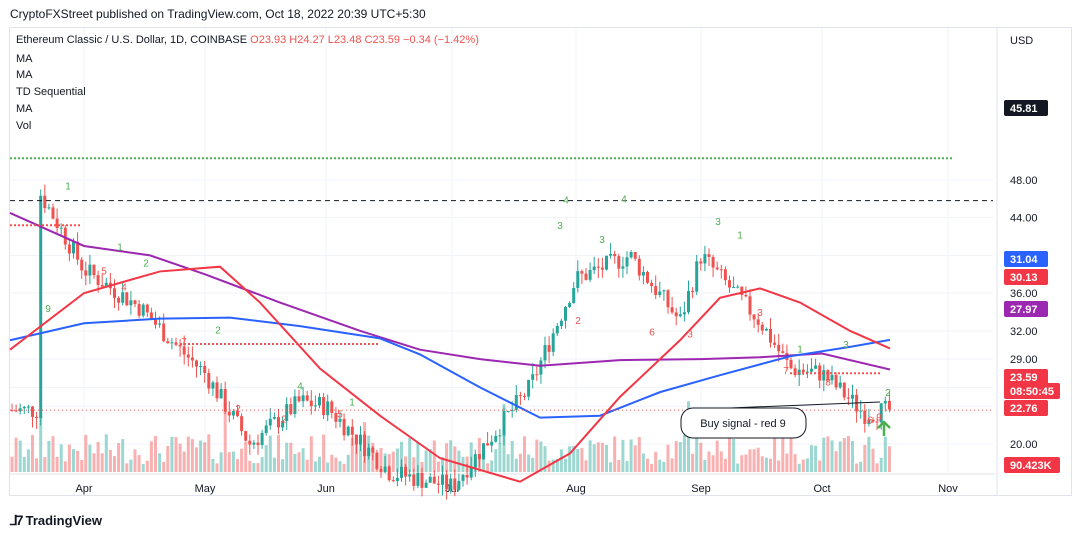 Image resolution: width=1078 pixels, height=537 pixels. I want to click on price-badge-label: 31.04, so click(1024, 260).